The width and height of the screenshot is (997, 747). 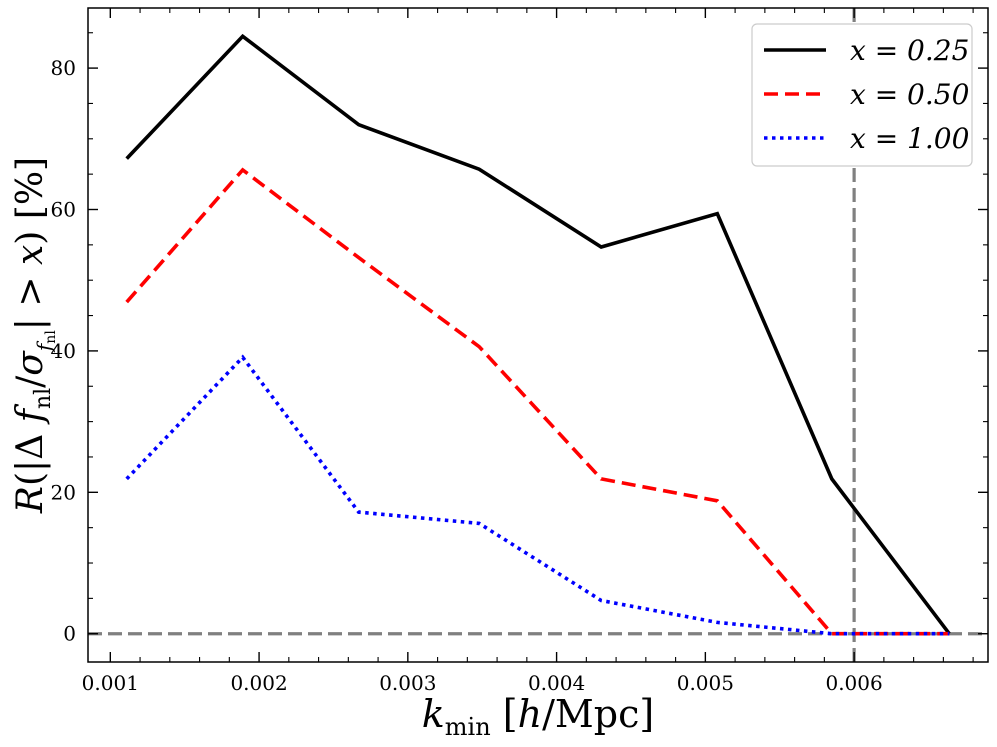 What do you see at coordinates (556, 683) in the screenshot?
I see `x-tick-label: 0.004` at bounding box center [556, 683].